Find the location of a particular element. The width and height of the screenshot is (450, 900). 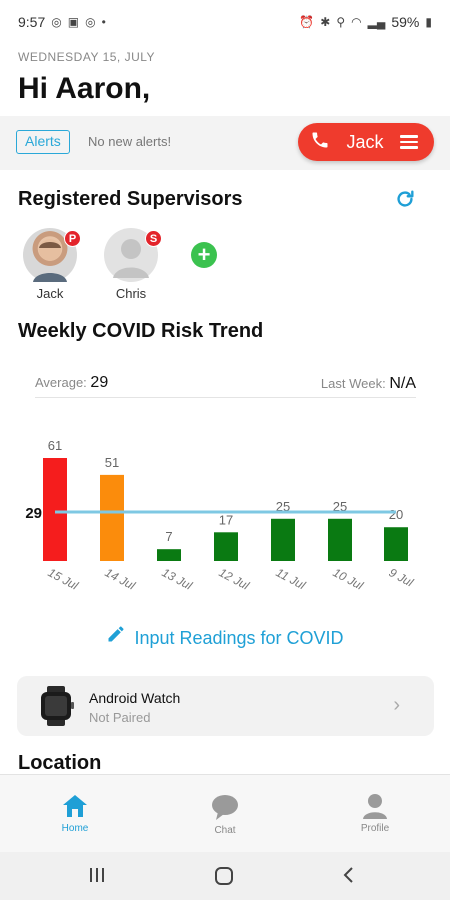

alarm-icon: ⏰ is located at coordinates (307, 22).